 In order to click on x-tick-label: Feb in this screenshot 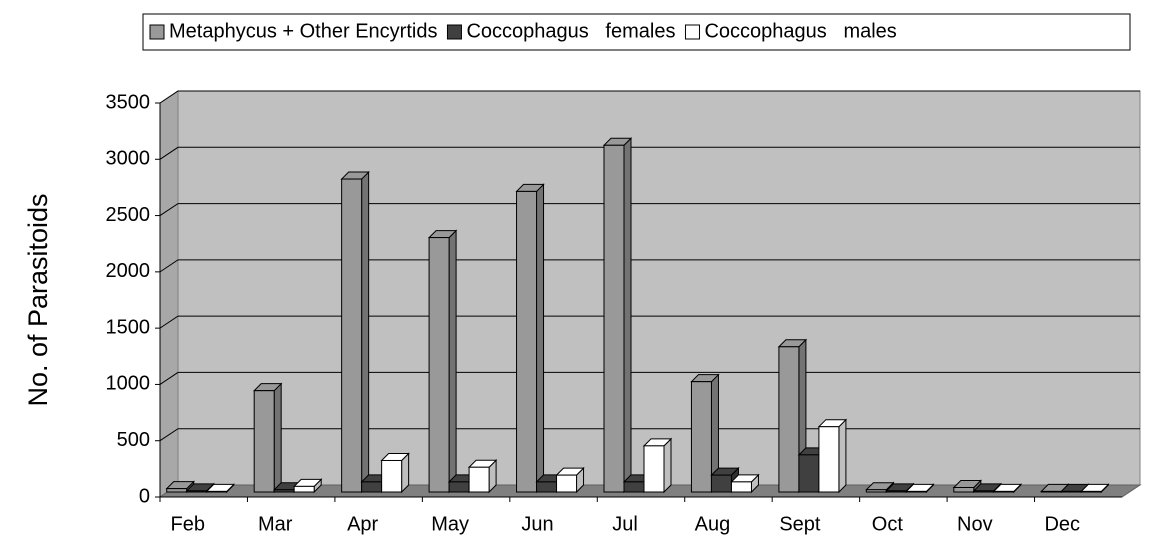, I will do `click(187, 524)`.